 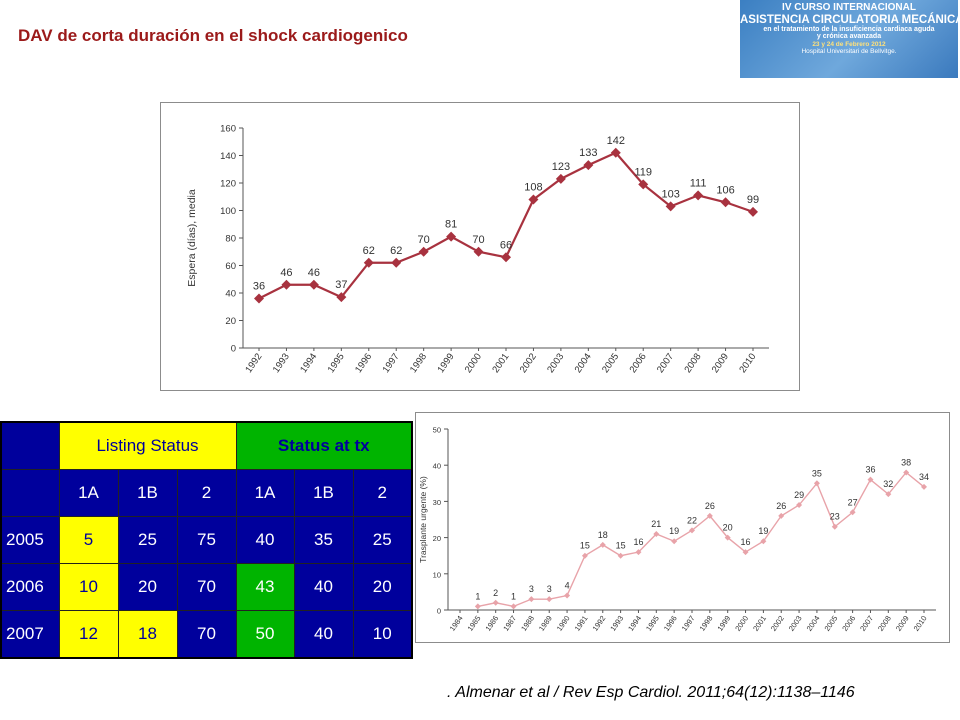 What do you see at coordinates (853, 502) in the screenshot?
I see `data-label: 27` at bounding box center [853, 502].